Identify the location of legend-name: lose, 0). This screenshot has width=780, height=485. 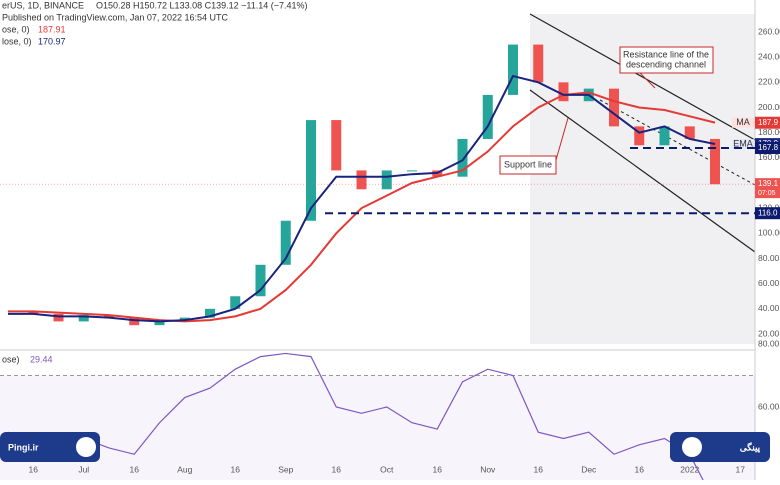
(17, 41).